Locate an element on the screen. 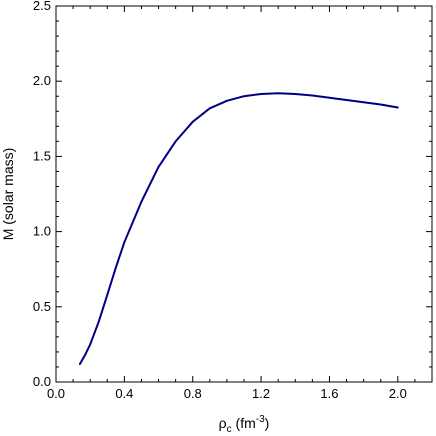 The height and width of the screenshot is (436, 436). x-axis-label: ρc (fm-3) is located at coordinates (244, 424).